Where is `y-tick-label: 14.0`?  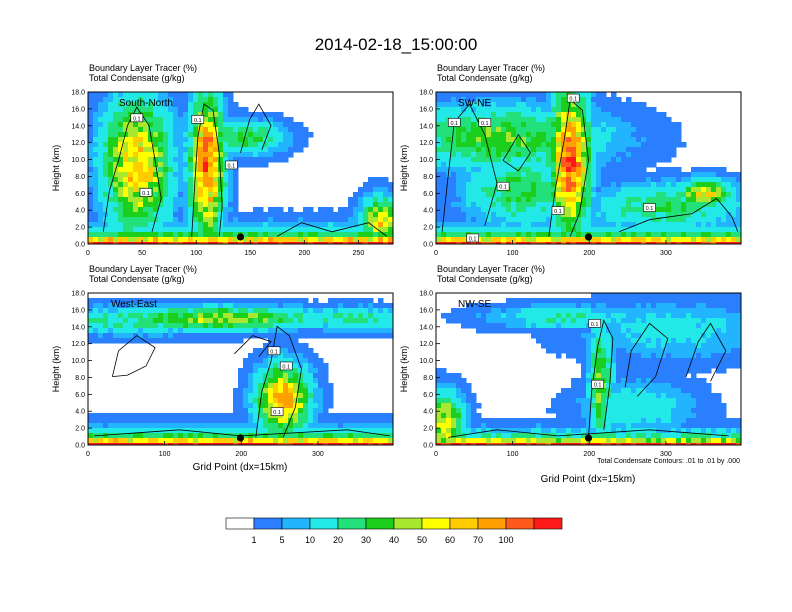 y-tick-label: 14.0 is located at coordinates (78, 327).